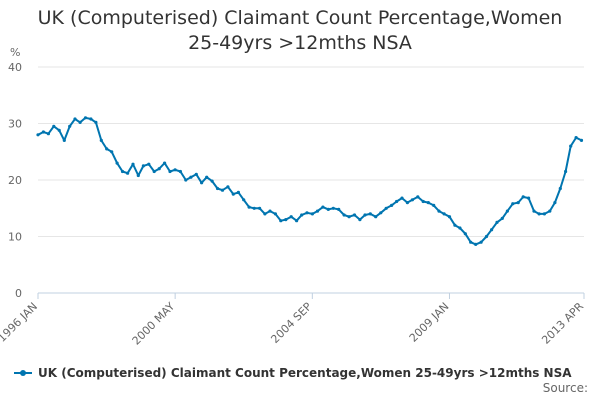 The width and height of the screenshot is (600, 400). Describe the element at coordinates (20, 322) in the screenshot. I see `x-tick-label: 1996 JAN` at that location.